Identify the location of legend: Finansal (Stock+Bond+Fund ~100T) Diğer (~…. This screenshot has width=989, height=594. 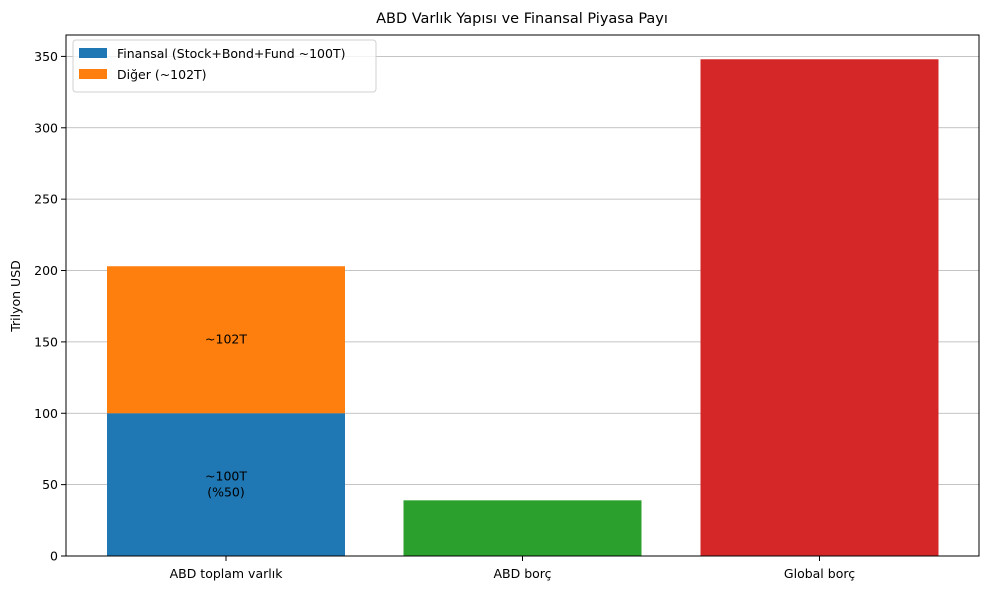
(224, 66).